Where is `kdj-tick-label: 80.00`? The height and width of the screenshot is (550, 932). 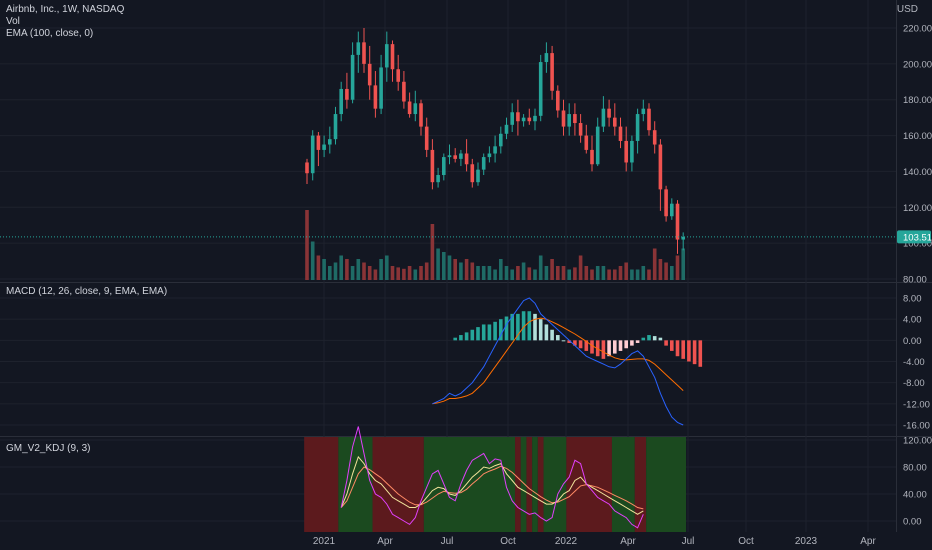
kdj-tick-label: 80.00 is located at coordinates (915, 468).